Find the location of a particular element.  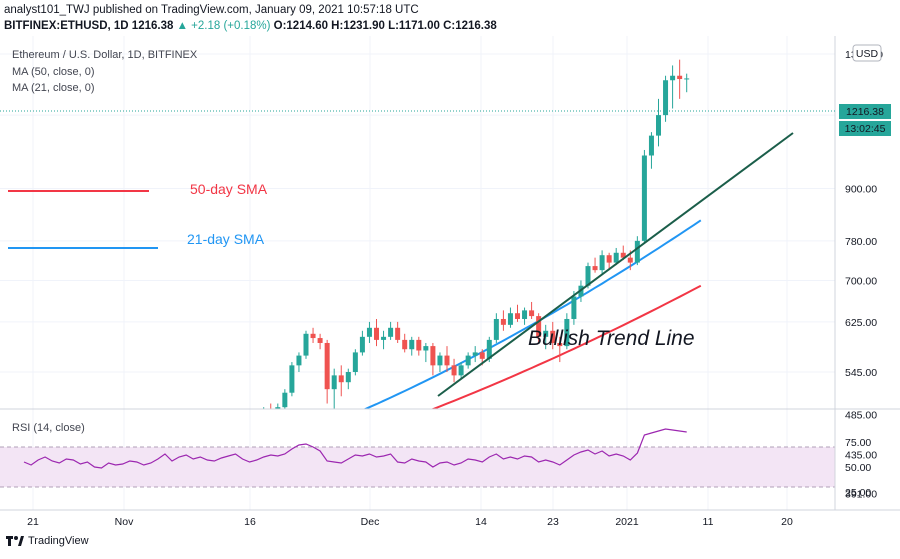

ma50-legend: MA (50, close, 0) is located at coordinates (53, 72).